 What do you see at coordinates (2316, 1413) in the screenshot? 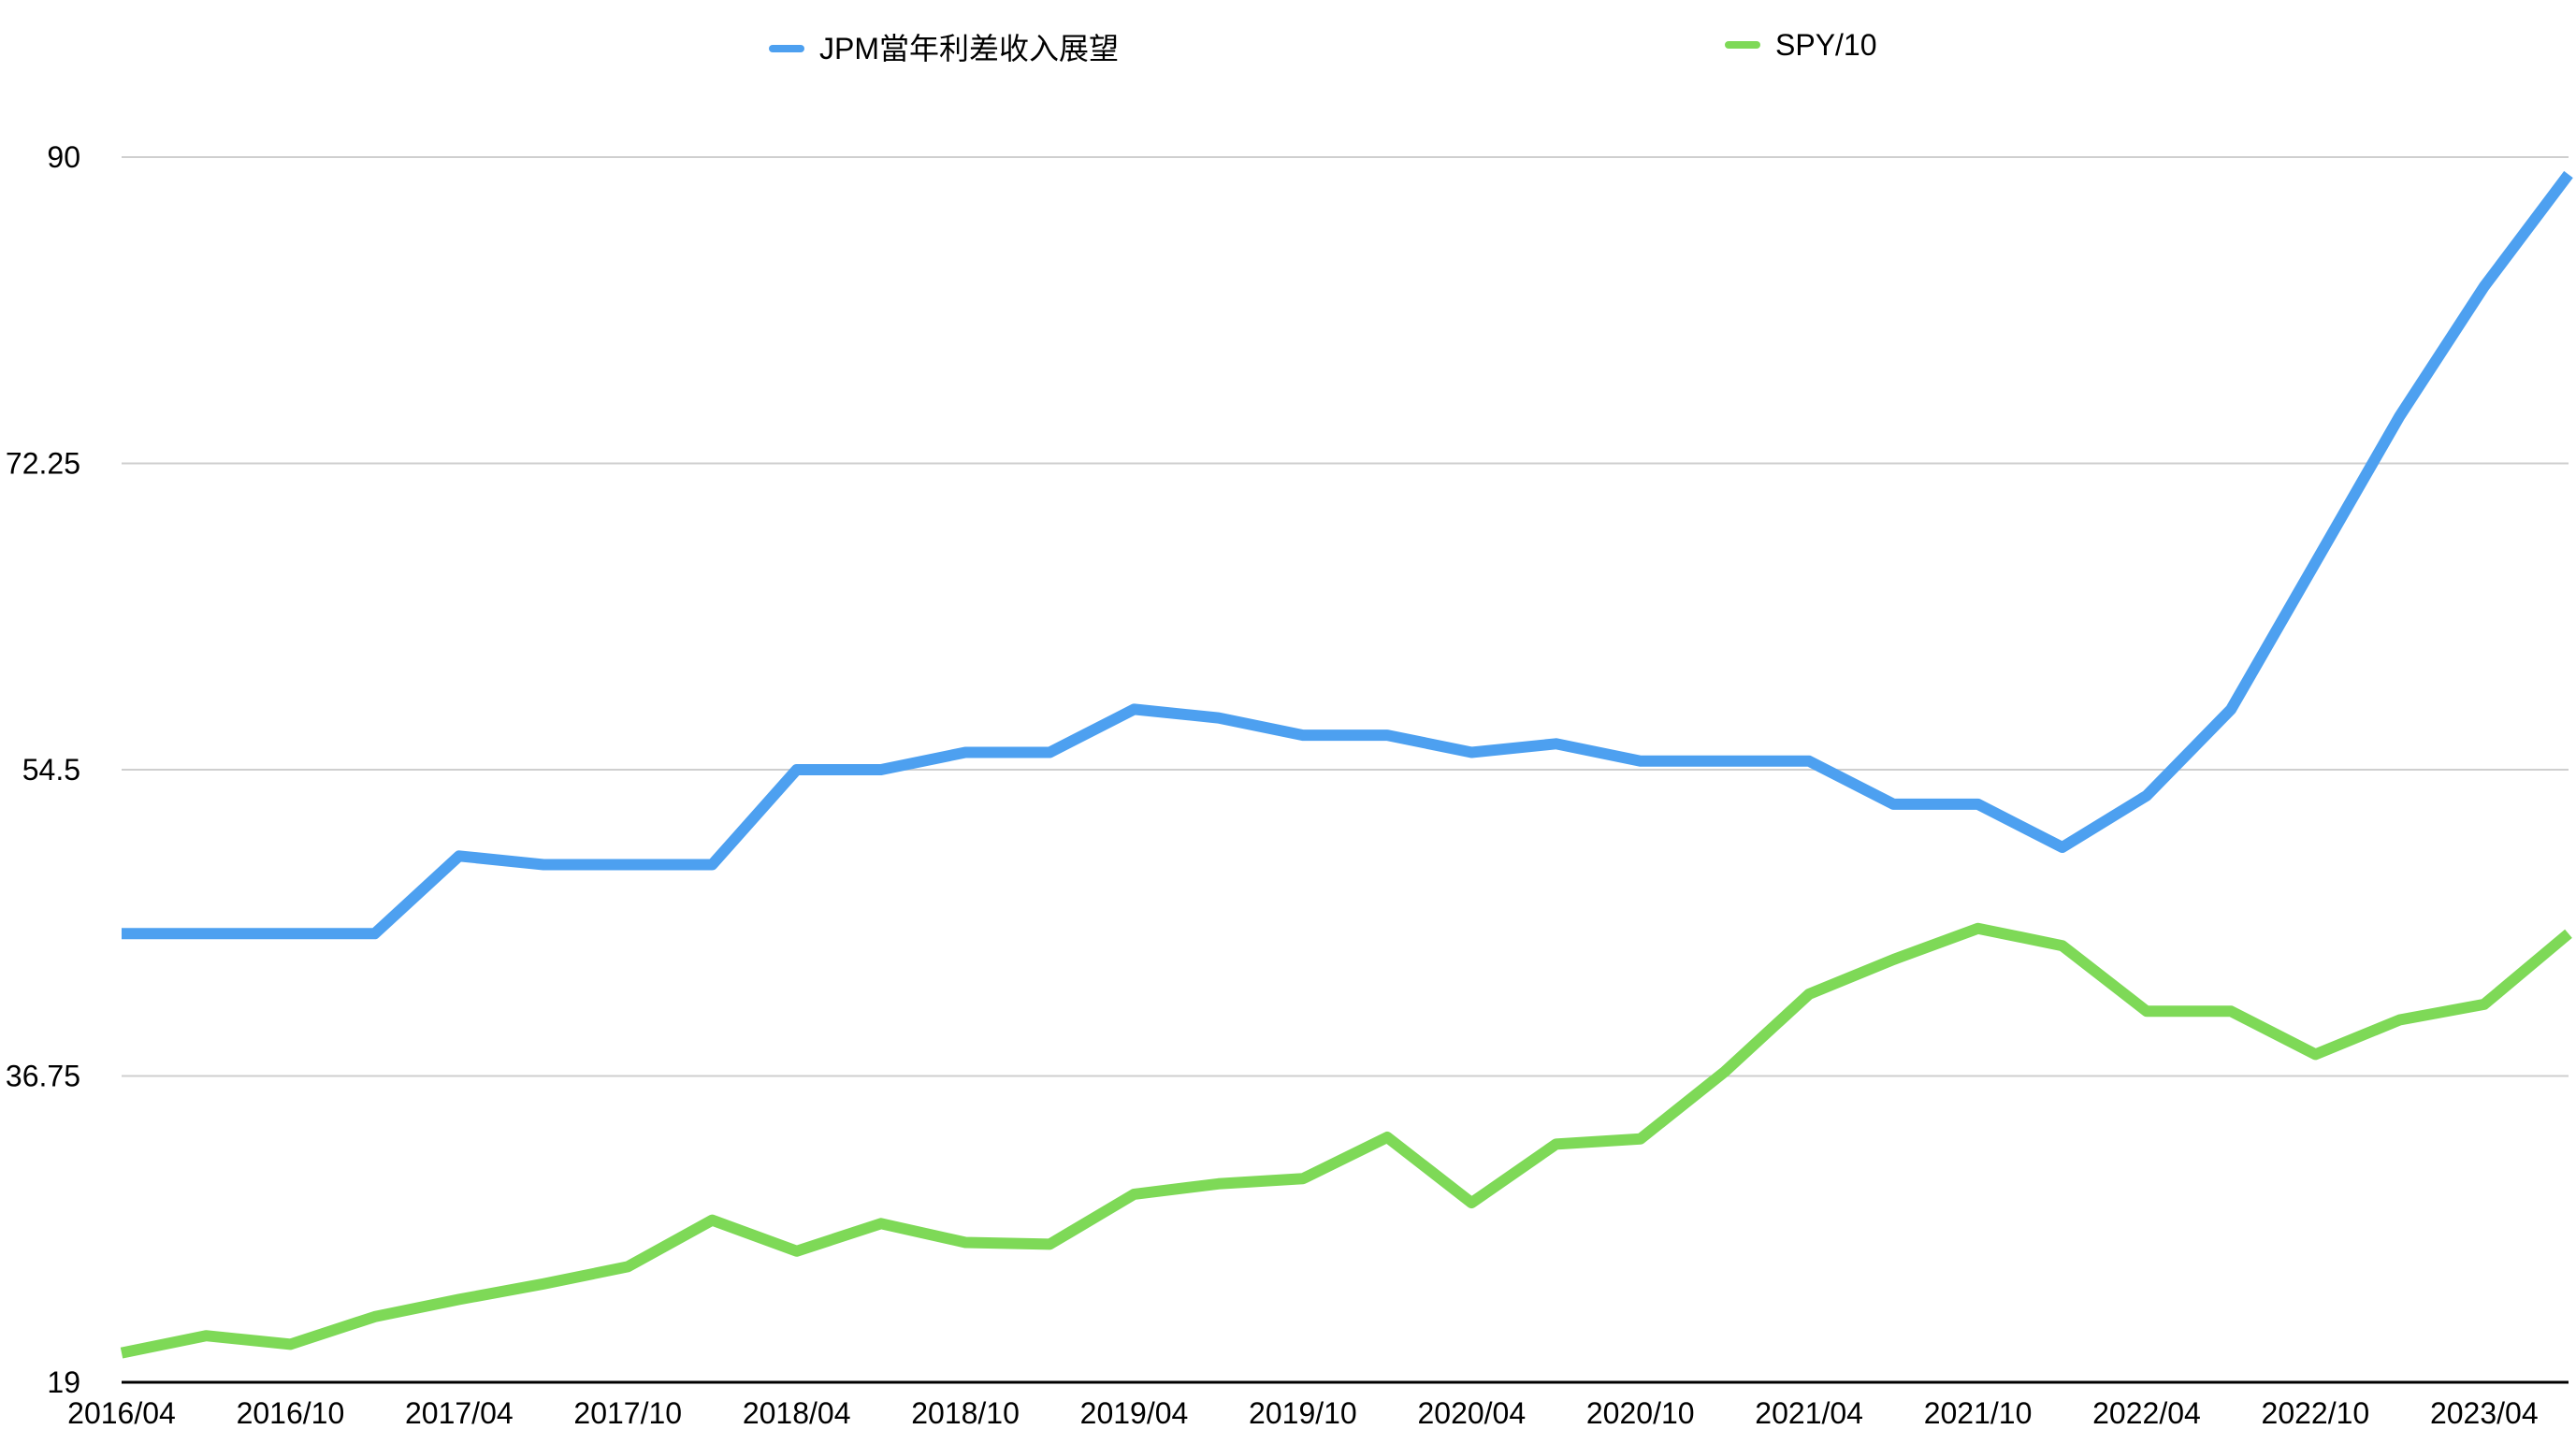
I see `x-tick-label: 2022/10` at bounding box center [2316, 1413].